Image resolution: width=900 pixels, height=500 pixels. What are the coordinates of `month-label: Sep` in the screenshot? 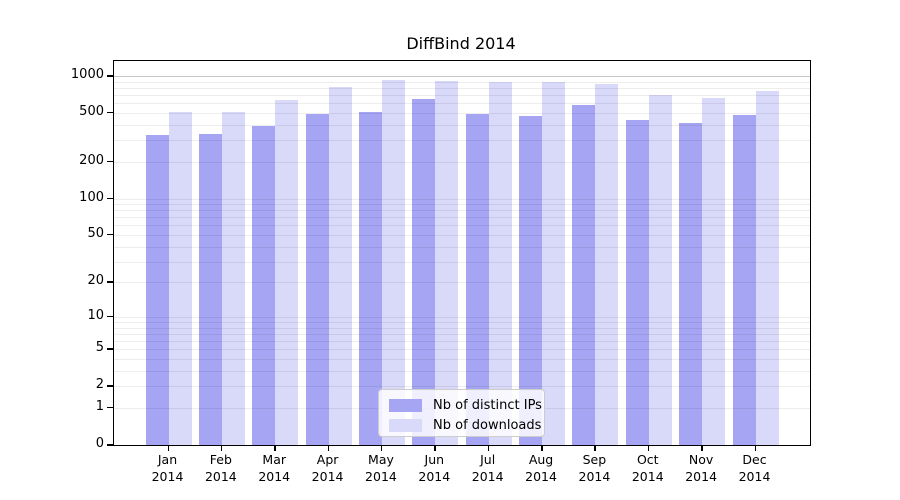 It's located at (594, 459).